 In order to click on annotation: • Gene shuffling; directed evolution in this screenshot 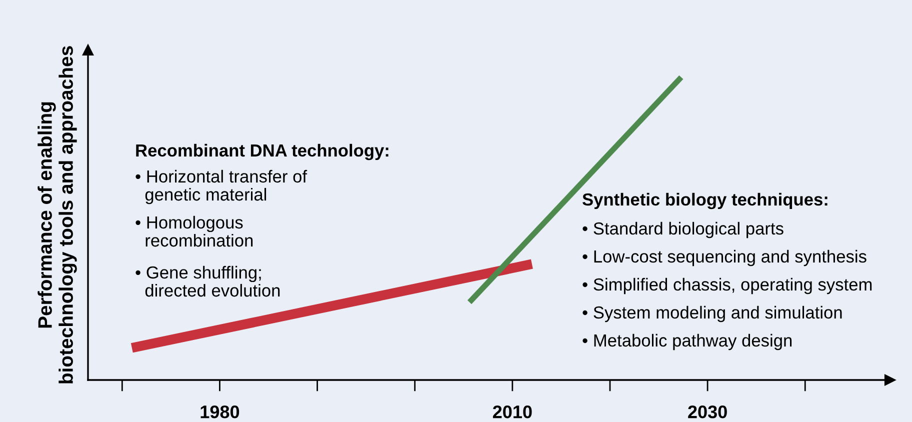, I will do `click(208, 281)`.